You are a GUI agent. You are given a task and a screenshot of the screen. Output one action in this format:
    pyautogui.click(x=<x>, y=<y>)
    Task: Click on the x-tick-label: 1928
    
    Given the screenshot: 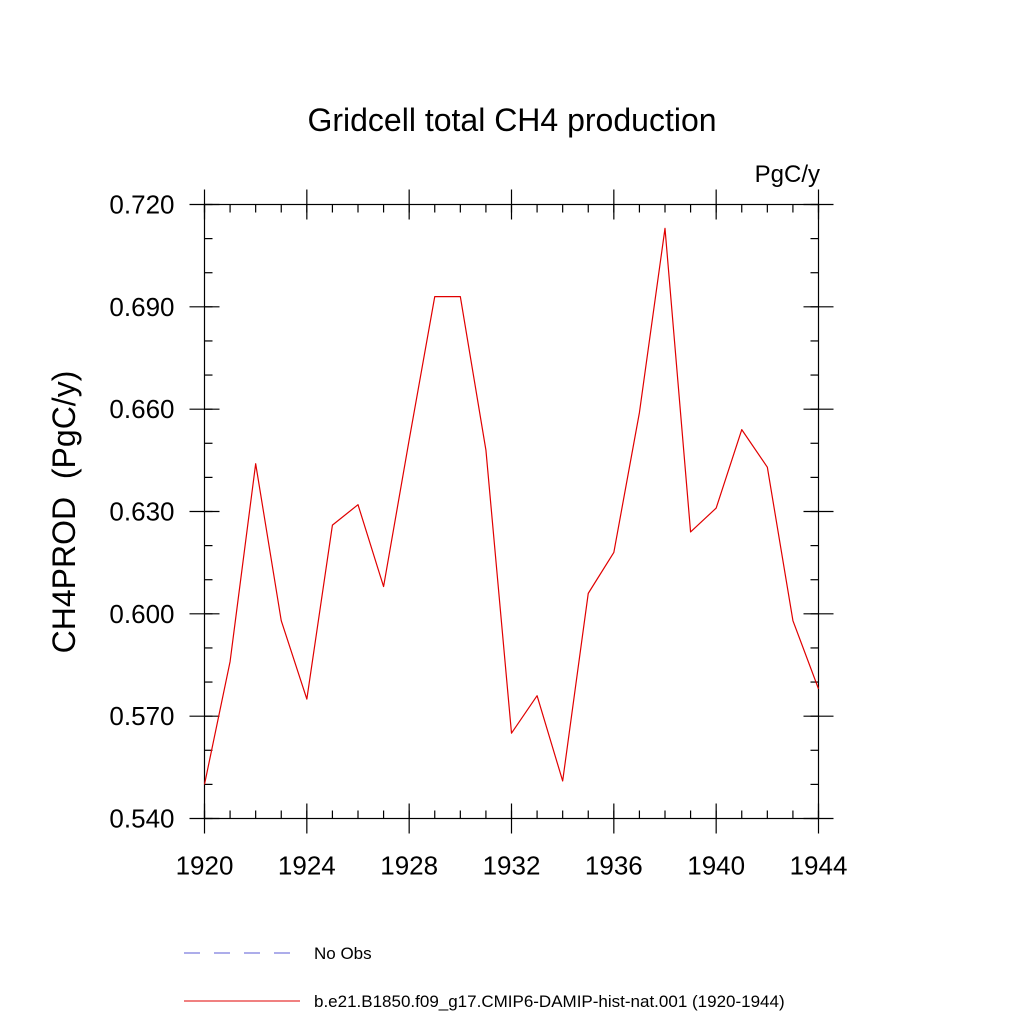 What is the action you would take?
    pyautogui.click(x=409, y=866)
    